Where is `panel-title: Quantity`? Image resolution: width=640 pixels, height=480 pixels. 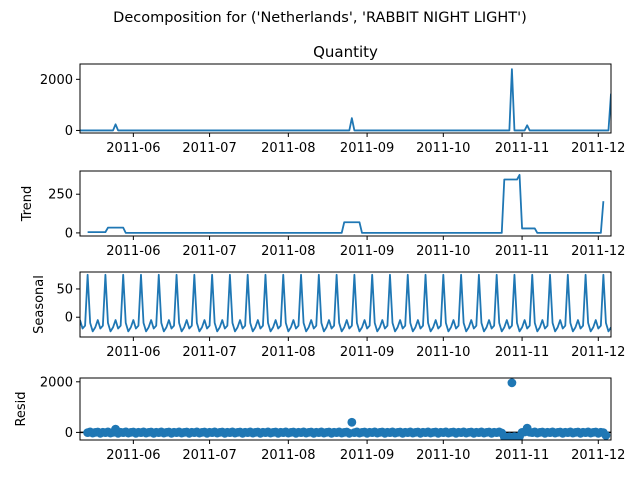 panel-title: Quantity is located at coordinates (345, 52).